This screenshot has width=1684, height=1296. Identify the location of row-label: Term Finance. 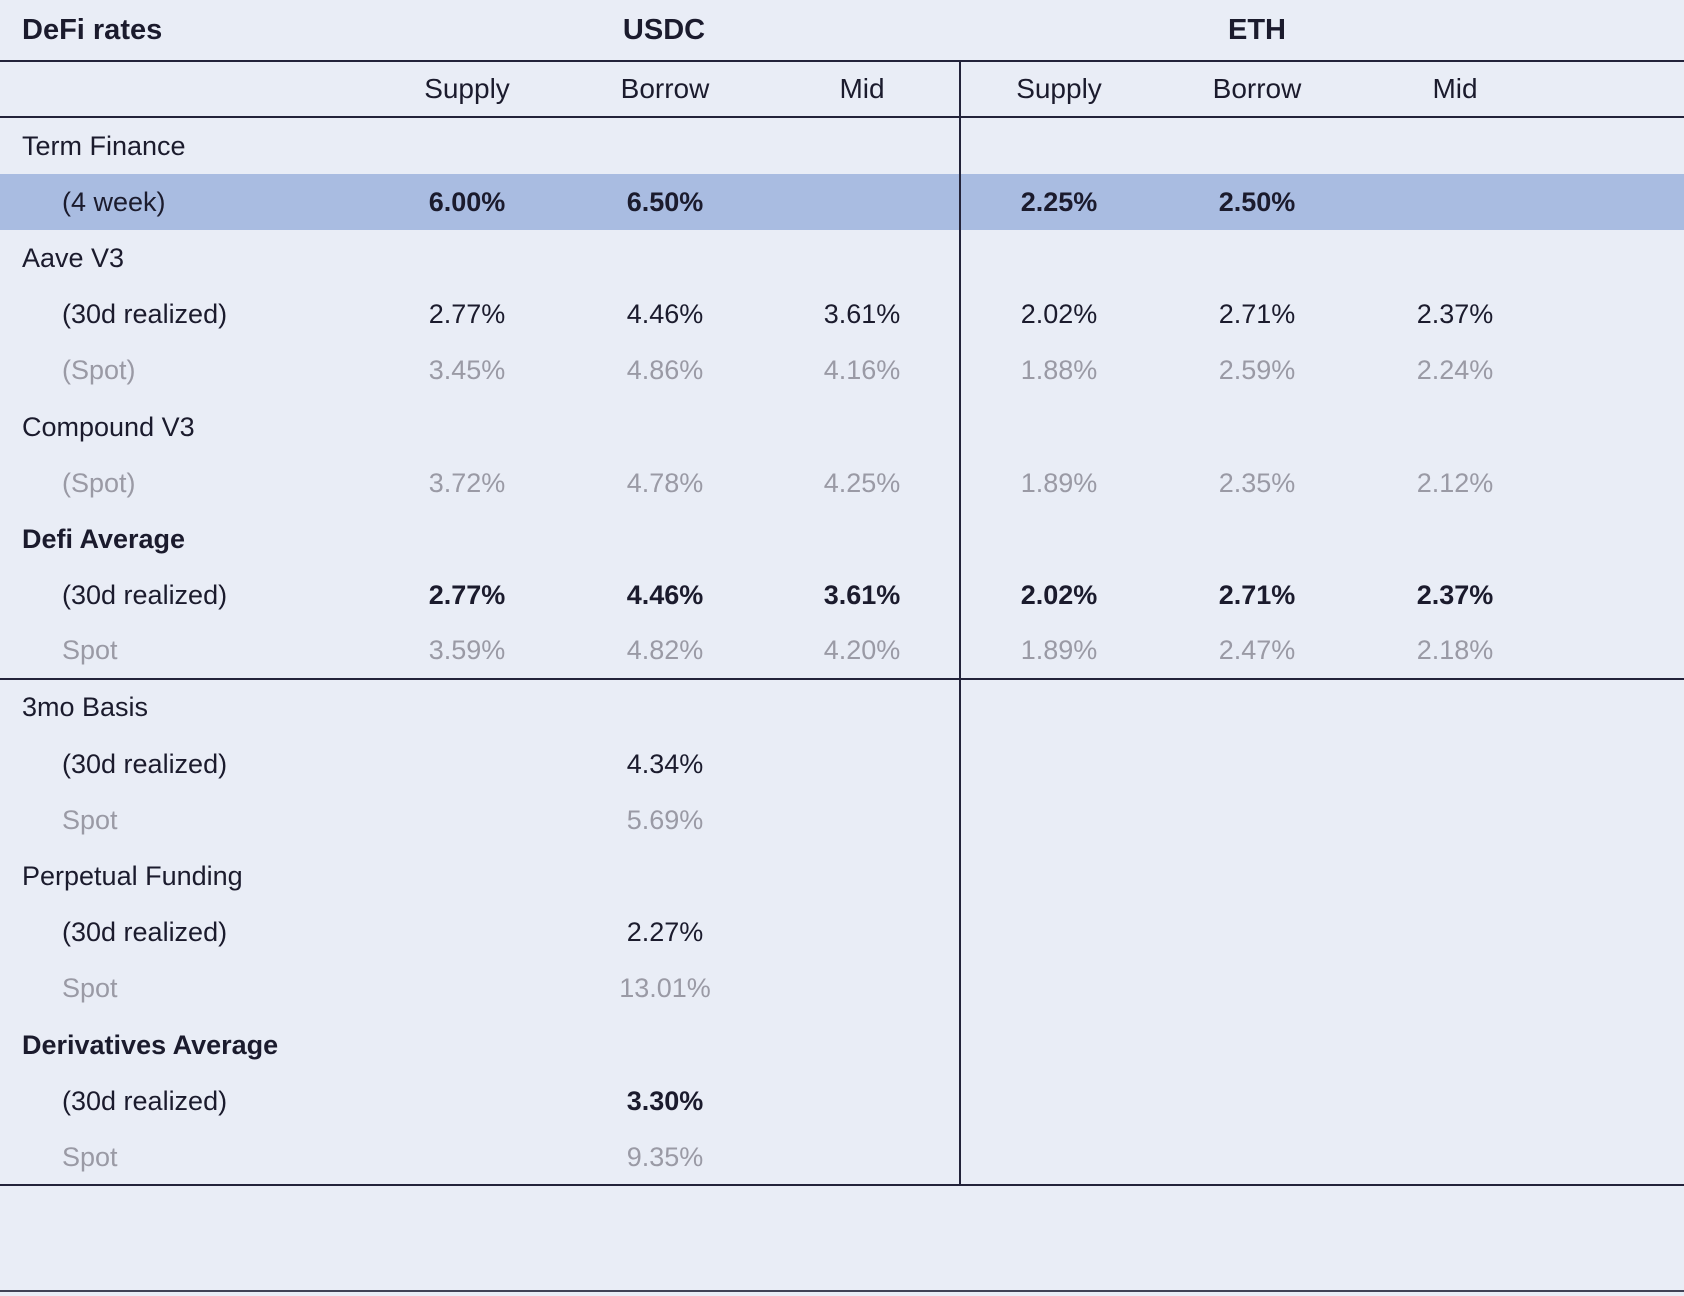
(104, 145).